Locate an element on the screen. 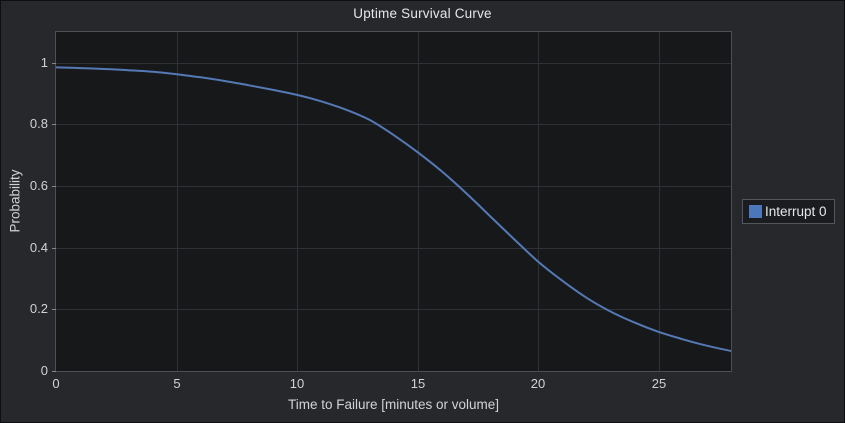 This screenshot has height=423, width=845. x-tick-label: 0 is located at coordinates (56, 383).